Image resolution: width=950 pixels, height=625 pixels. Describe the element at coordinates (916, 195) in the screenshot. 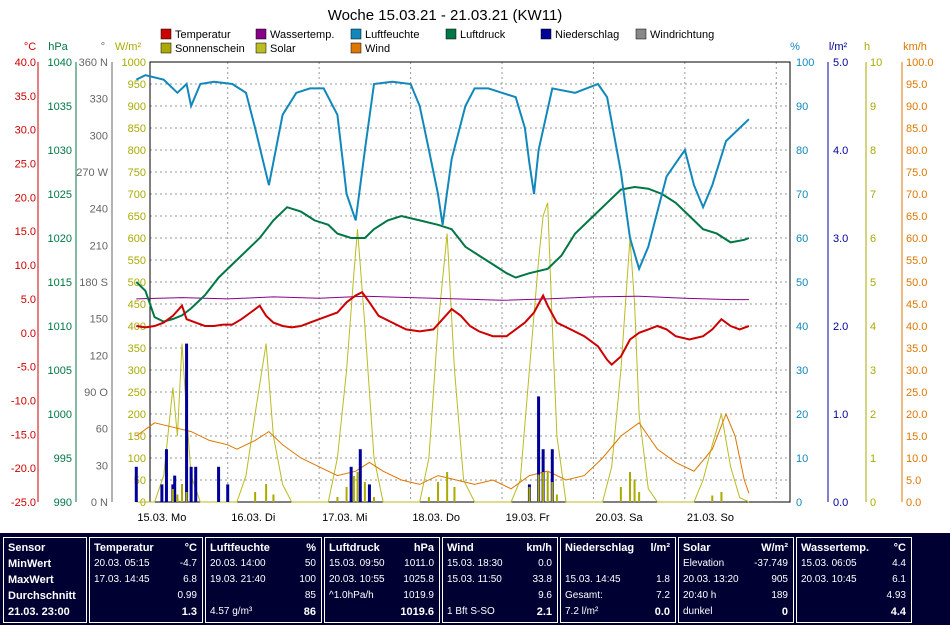

I see `wind-axis-tick: 70.0` at that location.